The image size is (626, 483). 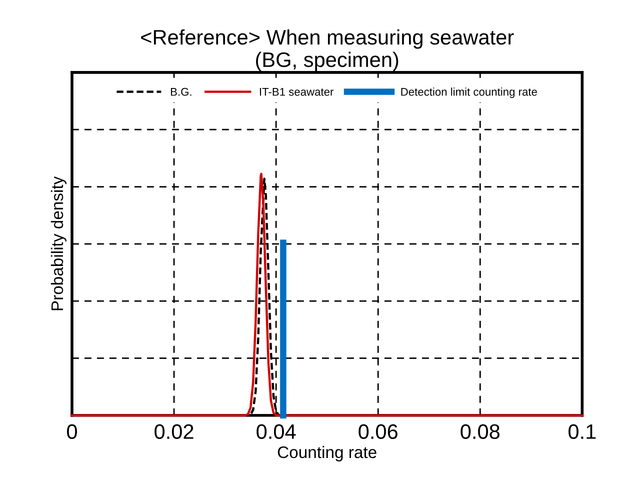 I want to click on x-tick-label: 0.02, so click(x=174, y=432).